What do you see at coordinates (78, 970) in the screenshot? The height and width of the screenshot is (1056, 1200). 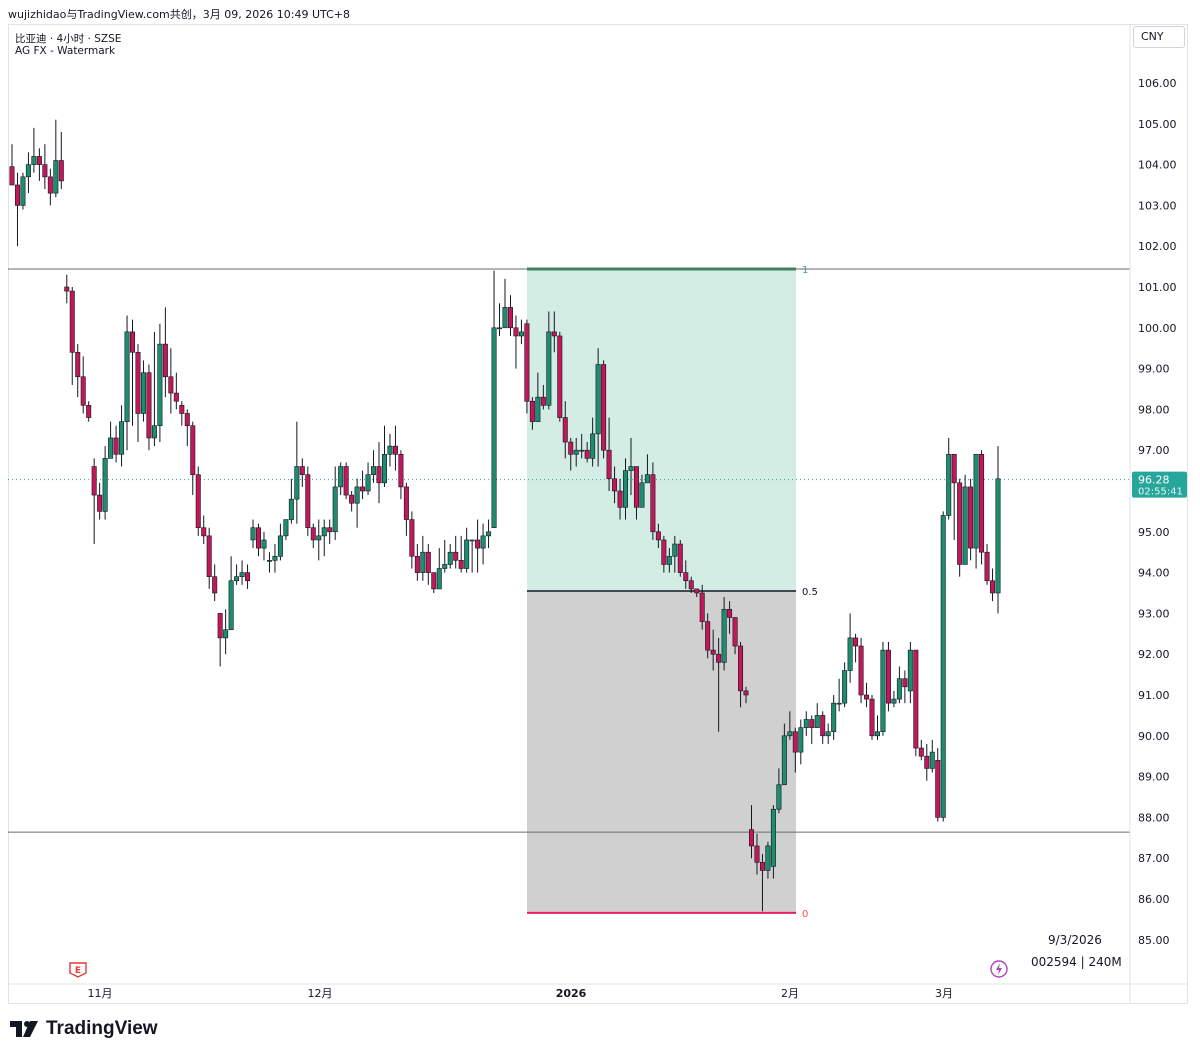 I see `earnings-flag-icon: E` at bounding box center [78, 970].